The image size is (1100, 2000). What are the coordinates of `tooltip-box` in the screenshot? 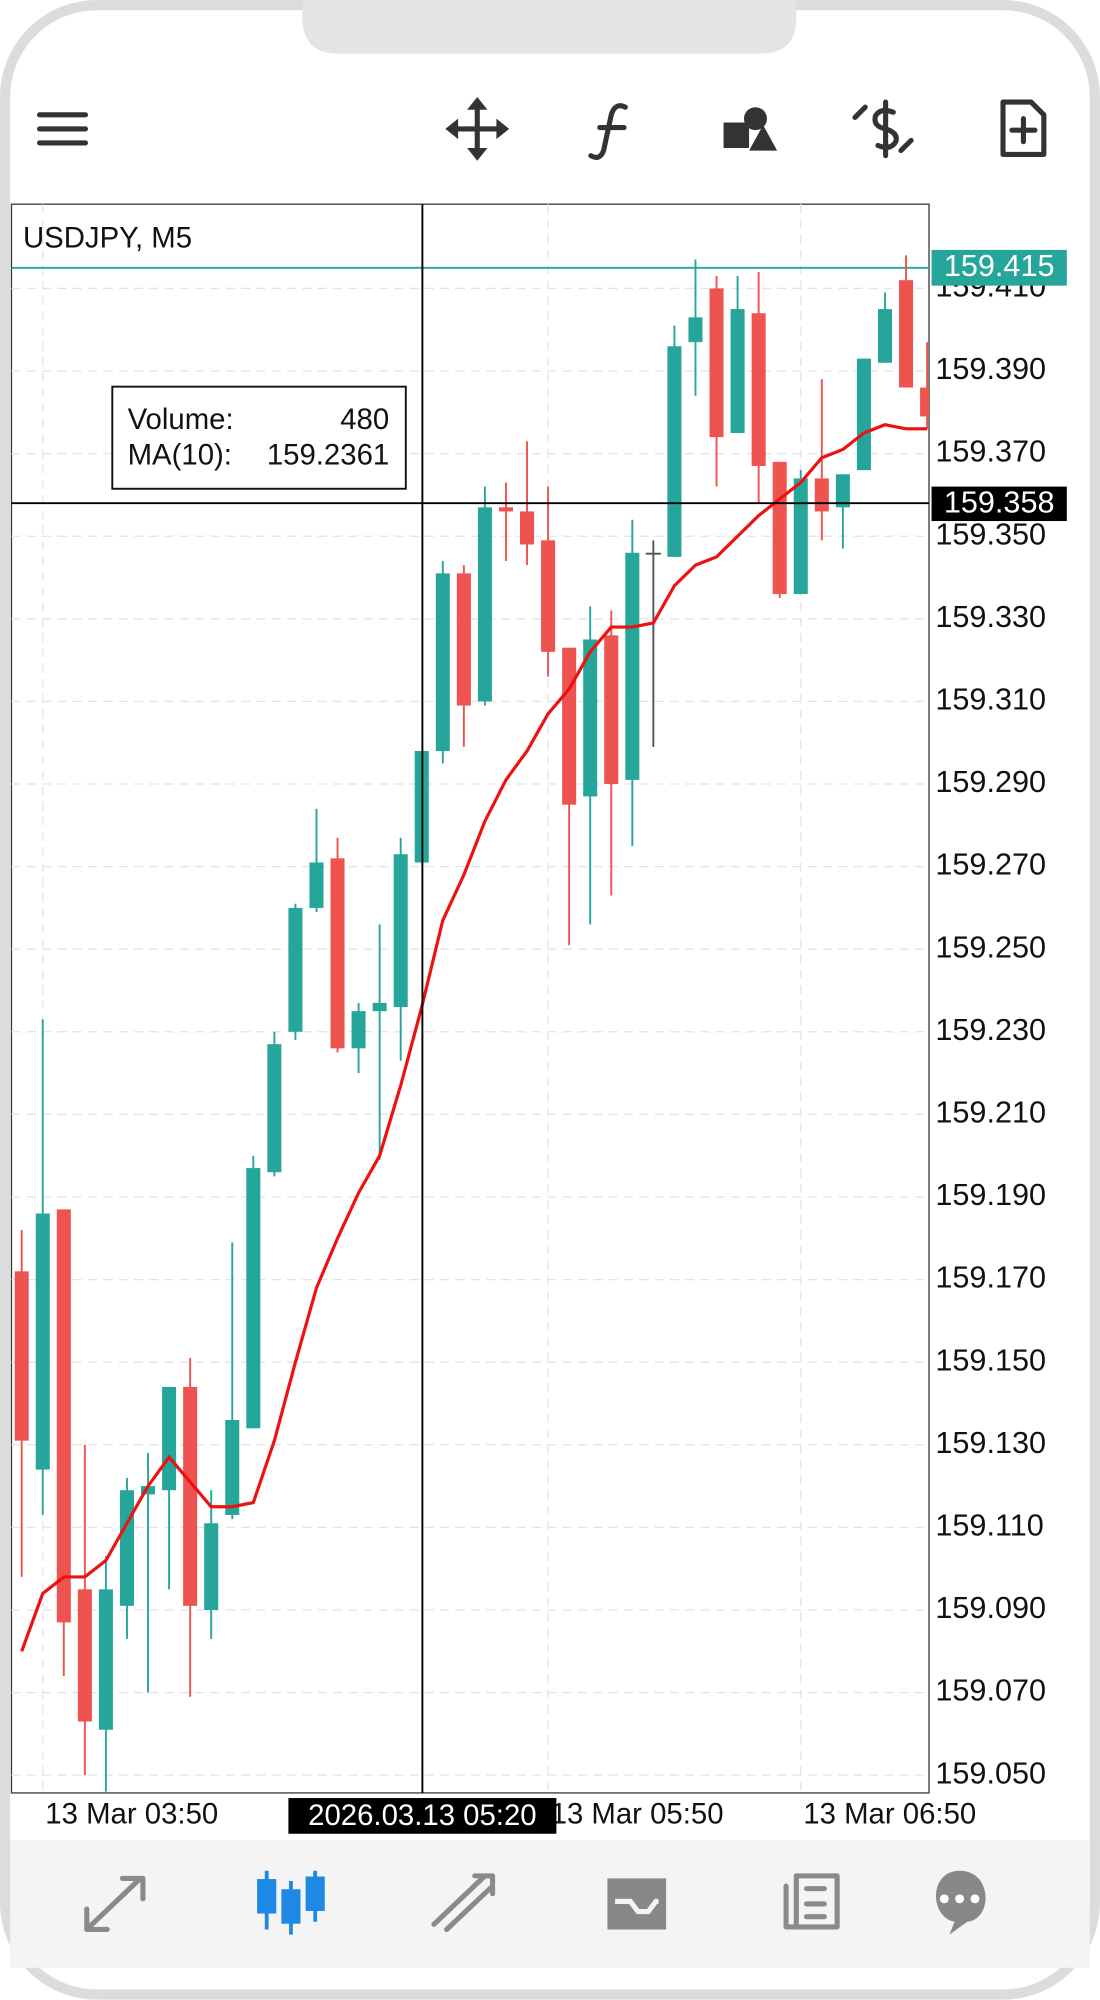 It's located at (259, 437).